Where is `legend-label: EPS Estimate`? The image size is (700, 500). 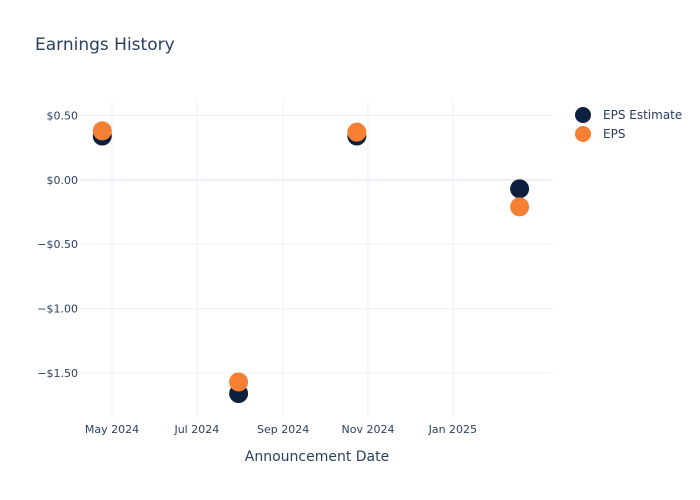 legend-label: EPS Estimate is located at coordinates (642, 115).